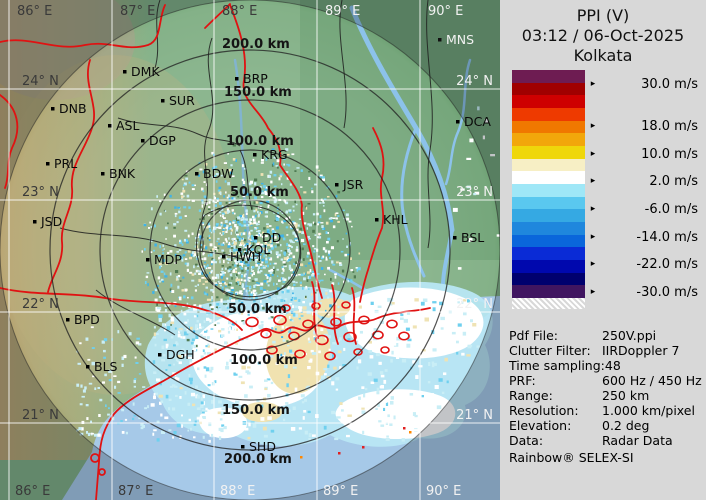 The width and height of the screenshot is (706, 500). What do you see at coordinates (472, 237) in the screenshot?
I see `station-label: BSL` at bounding box center [472, 237].